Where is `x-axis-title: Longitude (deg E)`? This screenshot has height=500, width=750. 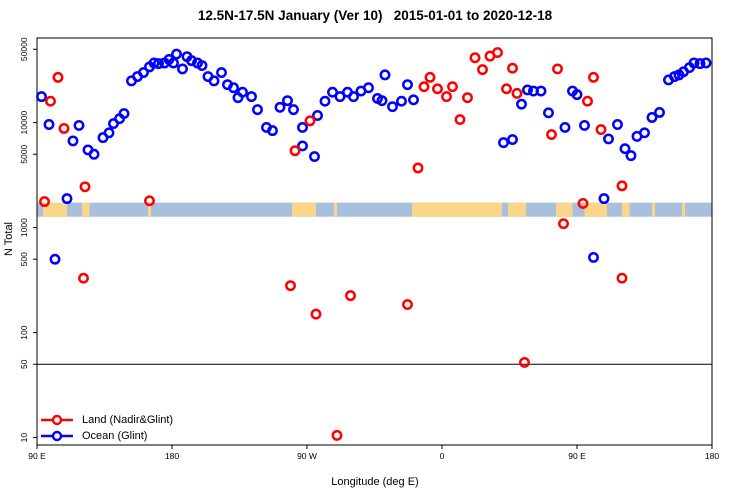 x-axis-title: Longitude (deg E) is located at coordinates (375, 482).